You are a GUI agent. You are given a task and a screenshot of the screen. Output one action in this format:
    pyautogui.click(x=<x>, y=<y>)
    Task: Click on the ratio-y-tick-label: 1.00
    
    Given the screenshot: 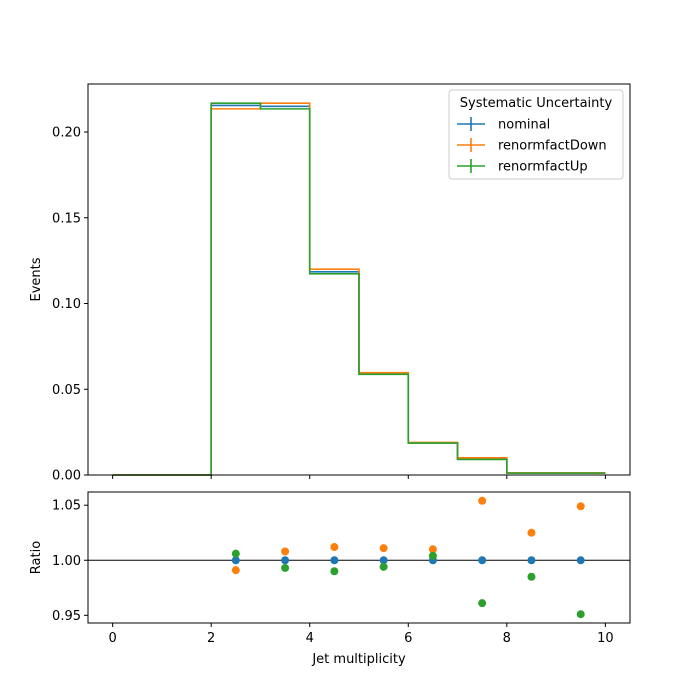 What is the action you would take?
    pyautogui.click(x=66, y=561)
    